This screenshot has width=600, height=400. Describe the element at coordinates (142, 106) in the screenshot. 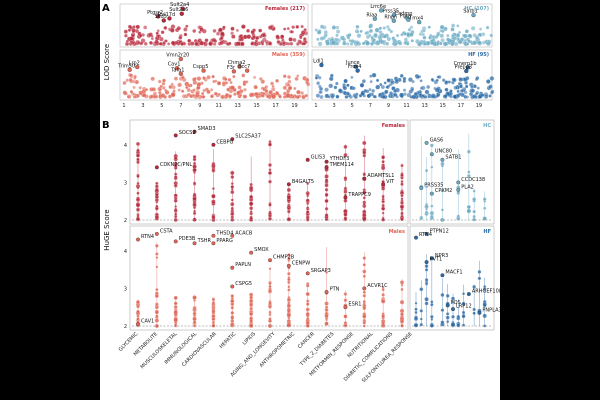

I see `lod-chromosome-tick: 3` at that location.